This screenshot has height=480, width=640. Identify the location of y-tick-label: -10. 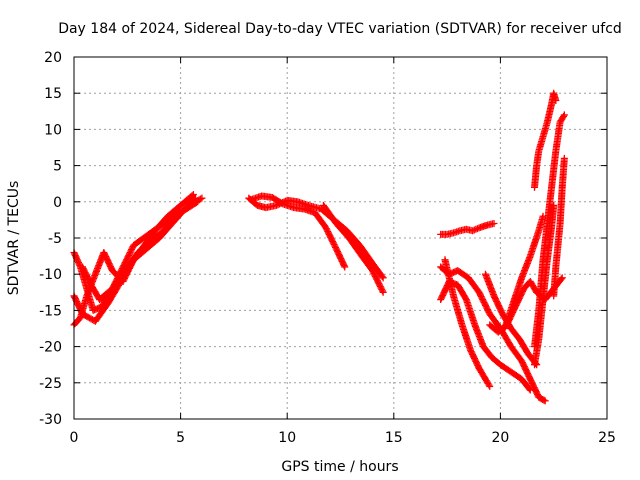
(50, 275).